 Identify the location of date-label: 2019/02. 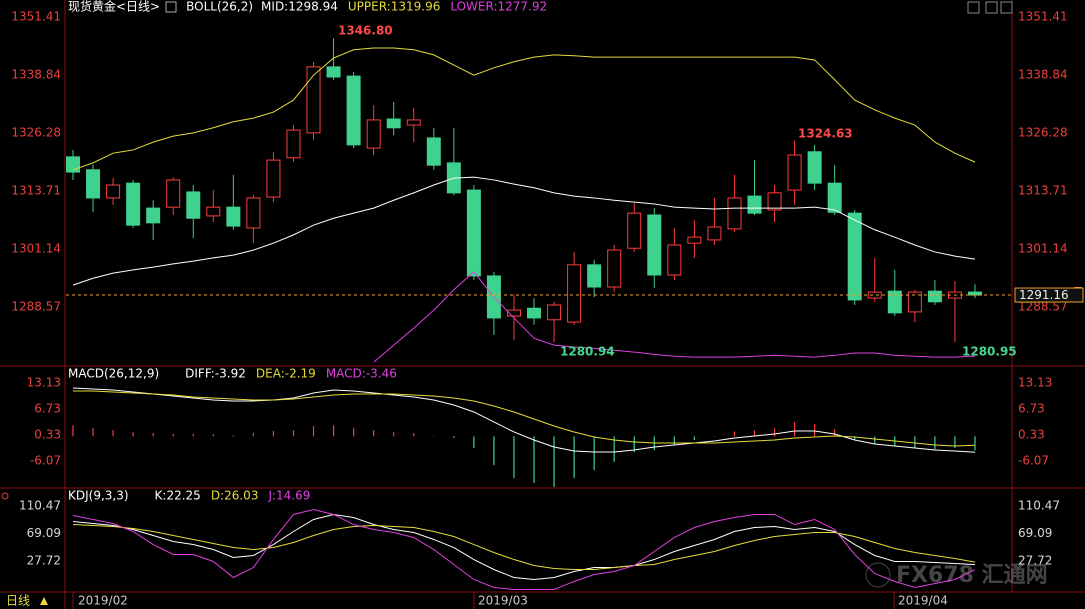
(103, 601).